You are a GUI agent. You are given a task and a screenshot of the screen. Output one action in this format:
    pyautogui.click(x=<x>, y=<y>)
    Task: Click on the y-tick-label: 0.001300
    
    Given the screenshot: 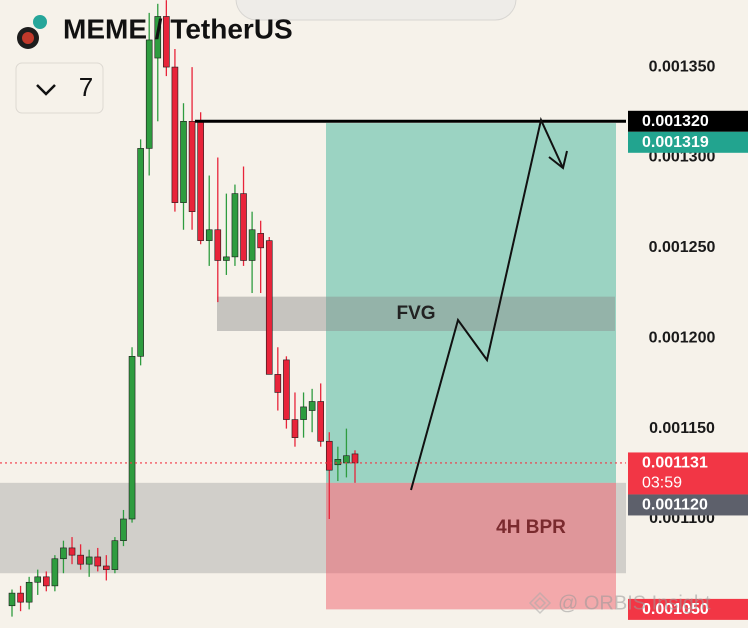 What is the action you would take?
    pyautogui.click(x=682, y=157)
    